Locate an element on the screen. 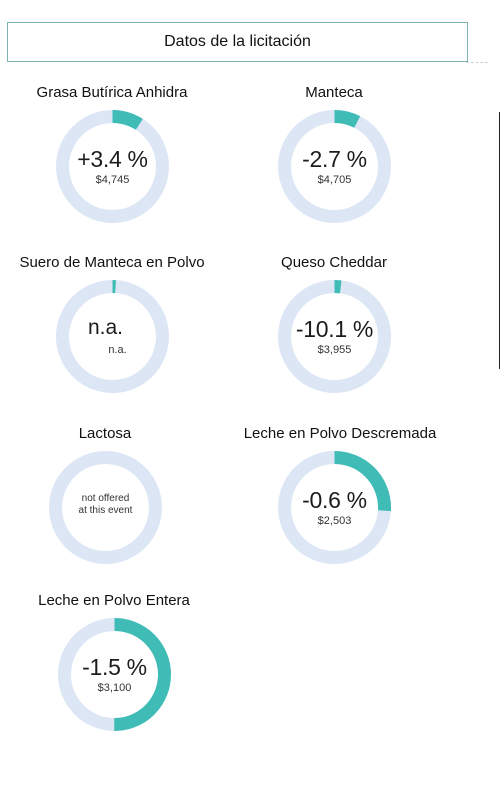 The height and width of the screenshot is (800, 502). donut-chart: -0.6 % $2,503 is located at coordinates (334, 507).